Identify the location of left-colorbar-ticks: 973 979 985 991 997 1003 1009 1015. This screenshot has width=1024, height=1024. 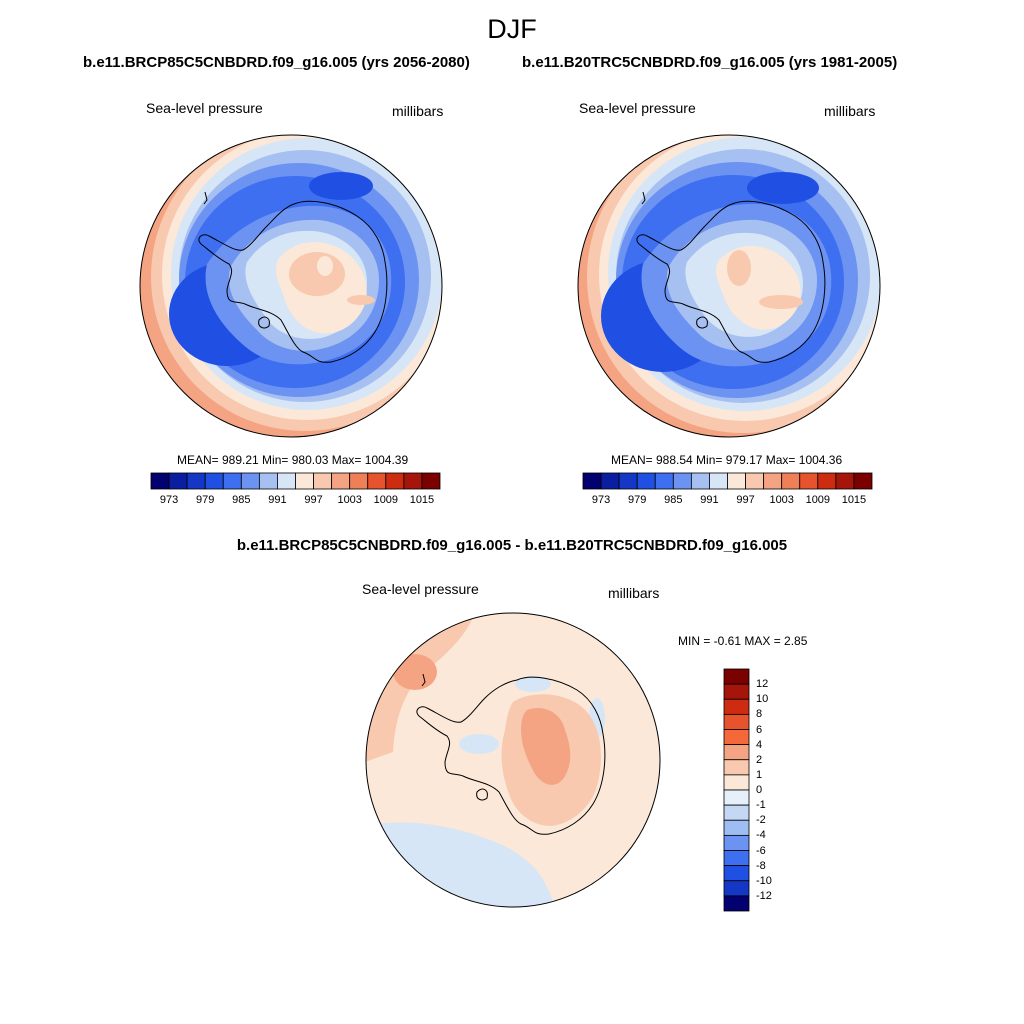
(295, 501).